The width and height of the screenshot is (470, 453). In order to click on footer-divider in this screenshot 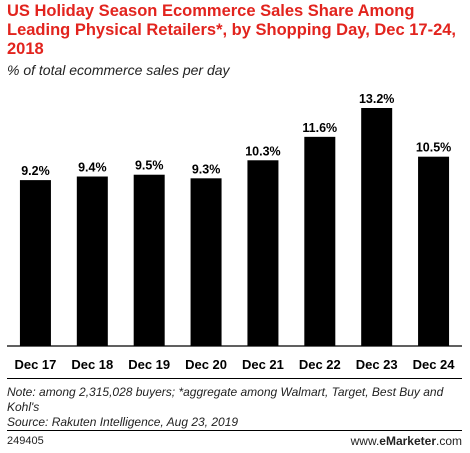, I will do `click(234, 430)`.